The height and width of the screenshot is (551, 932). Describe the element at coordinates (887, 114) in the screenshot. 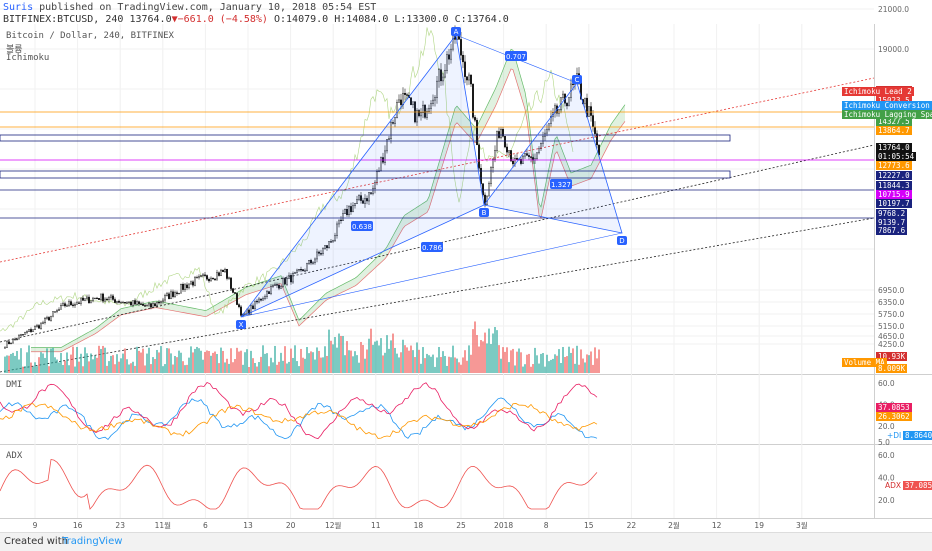

I see `ichimoku-label: Ichimoku Lagging Span` at that location.